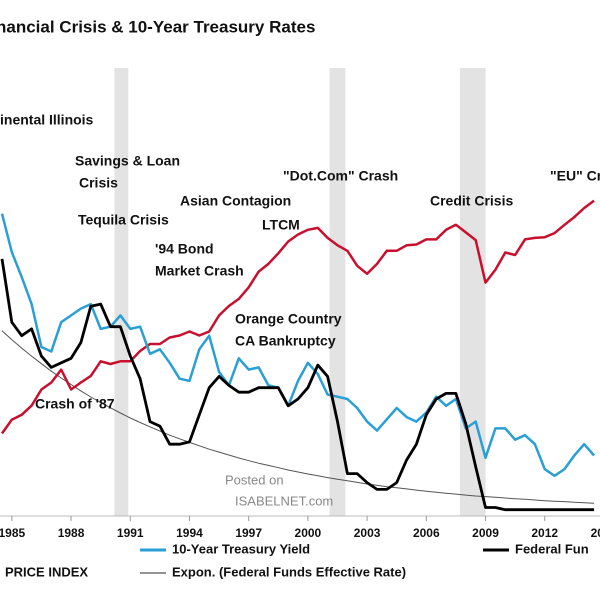  I want to click on watermark: ISABELNET.com, so click(284, 500).